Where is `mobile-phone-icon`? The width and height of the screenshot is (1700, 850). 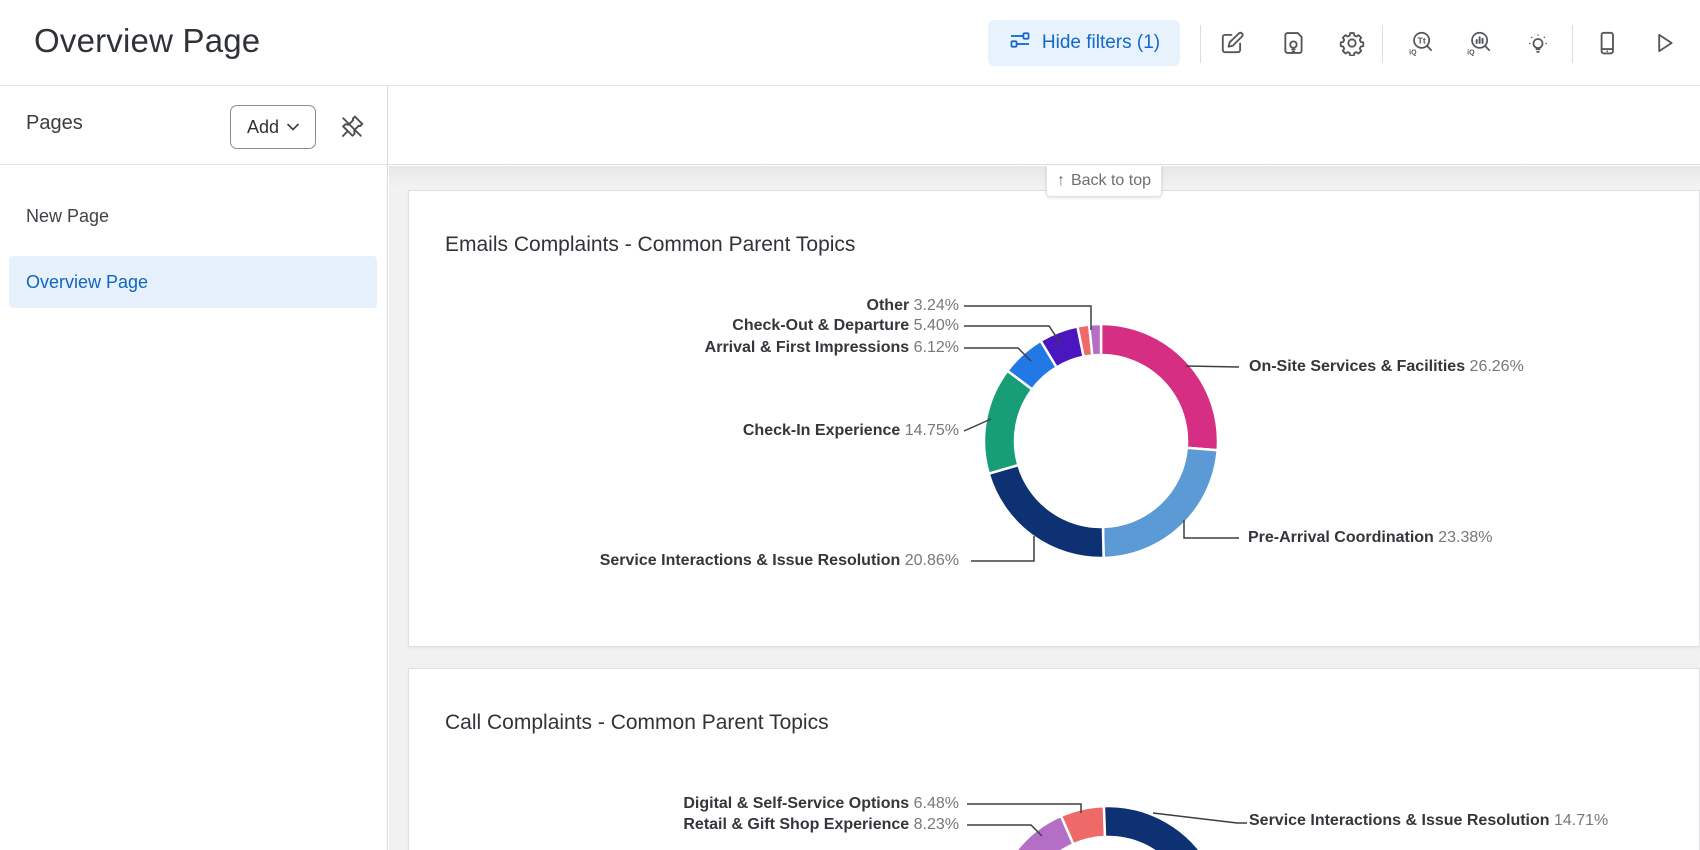 mobile-phone-icon is located at coordinates (1607, 43).